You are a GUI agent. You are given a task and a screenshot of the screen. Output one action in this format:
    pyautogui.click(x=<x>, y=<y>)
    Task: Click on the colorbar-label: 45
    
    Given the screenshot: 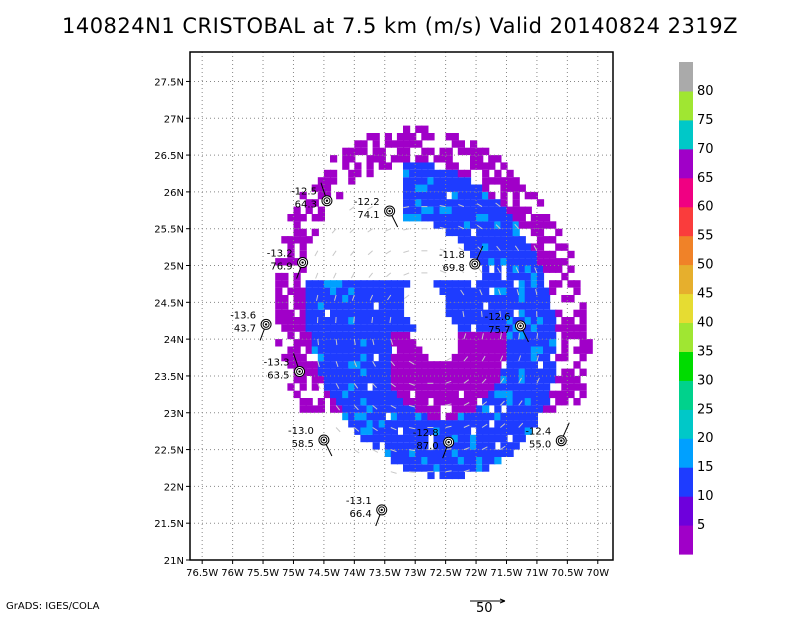 What is the action you would take?
    pyautogui.click(x=705, y=294)
    